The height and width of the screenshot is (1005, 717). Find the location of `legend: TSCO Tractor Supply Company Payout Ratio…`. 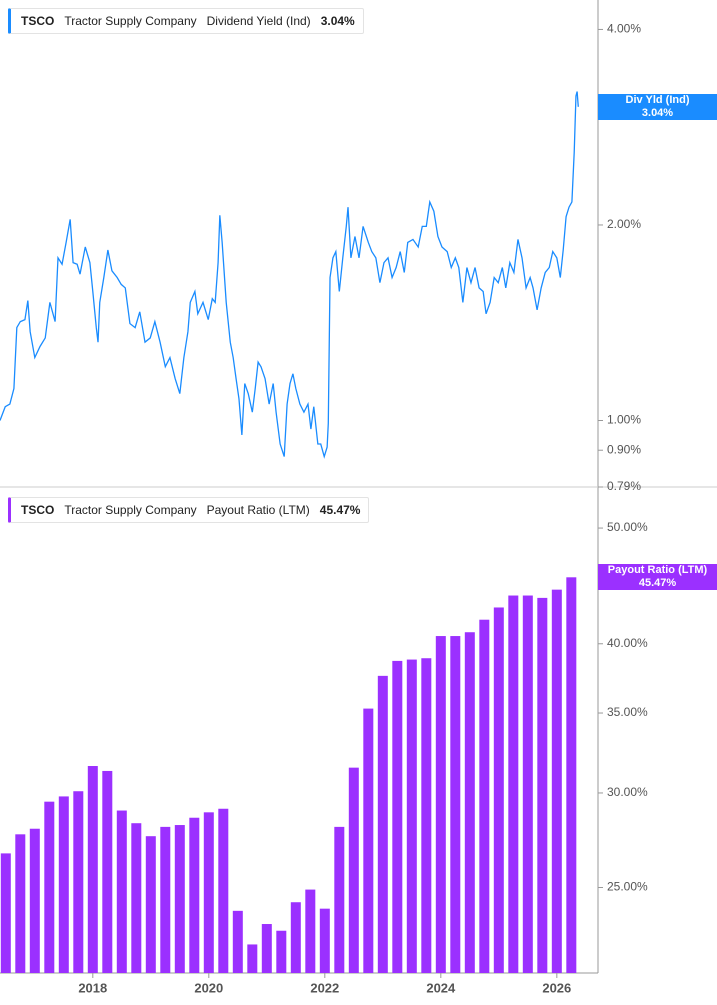

legend: TSCO Tractor Supply Company Payout Ratio… is located at coordinates (189, 510).